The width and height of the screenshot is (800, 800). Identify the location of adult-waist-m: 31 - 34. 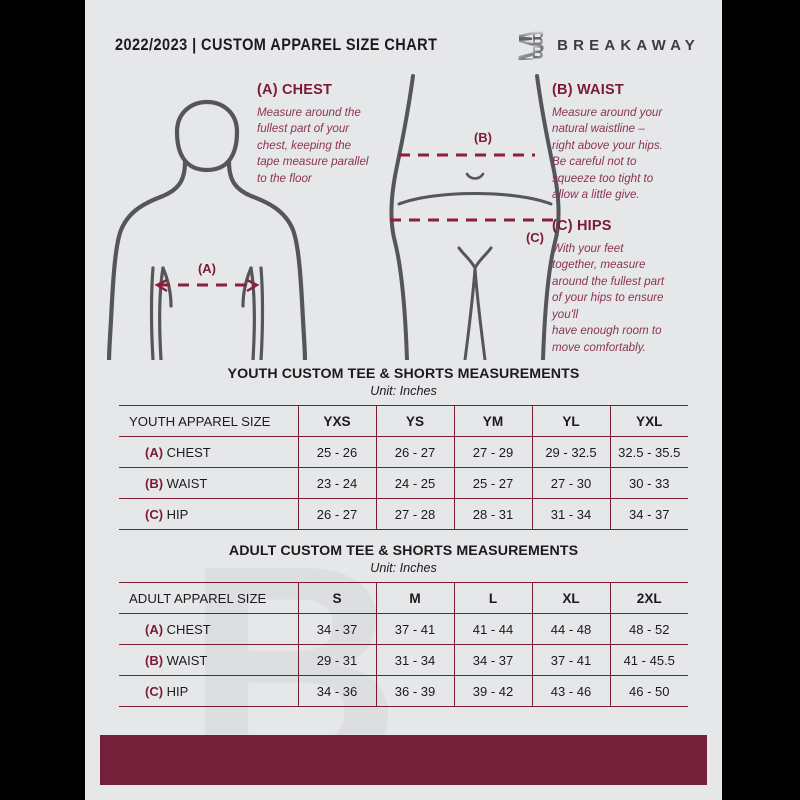
(415, 660).